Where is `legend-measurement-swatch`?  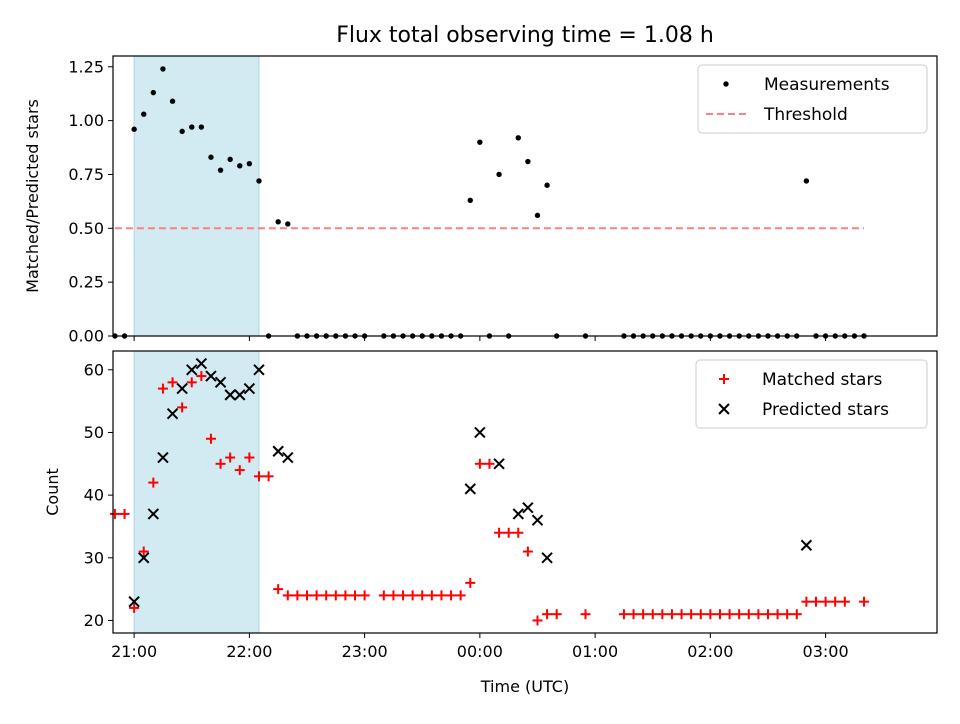
legend-measurement-swatch is located at coordinates (726, 84).